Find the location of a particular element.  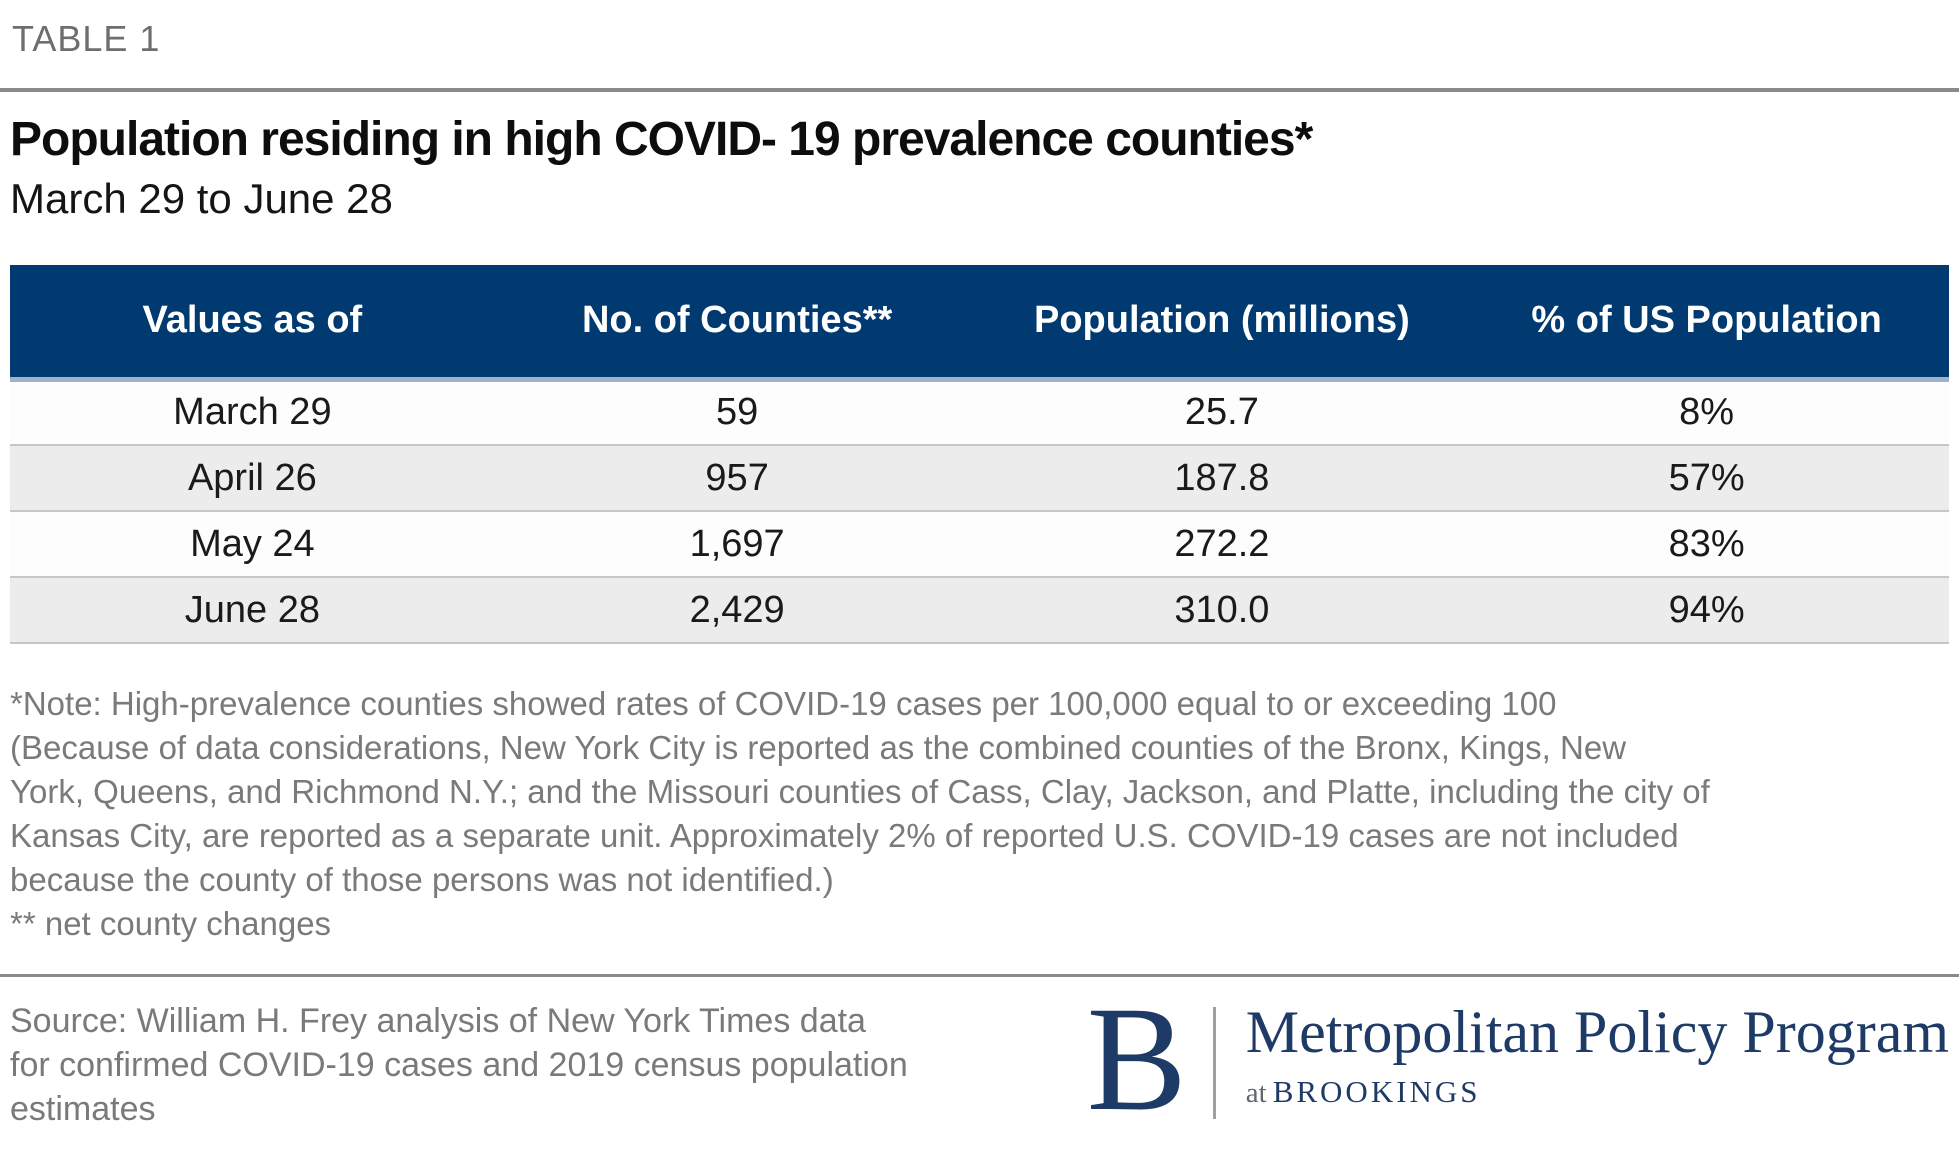

table-cell: 57% is located at coordinates (1706, 477).